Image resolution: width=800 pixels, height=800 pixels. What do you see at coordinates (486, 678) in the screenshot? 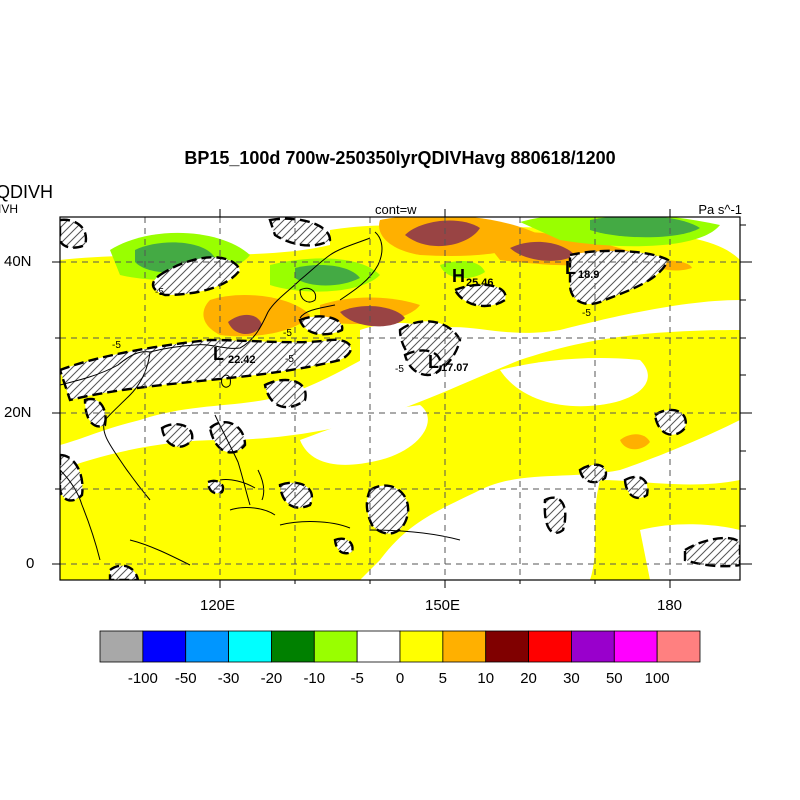
I see `colorbar-tick-label: 10` at bounding box center [486, 678].